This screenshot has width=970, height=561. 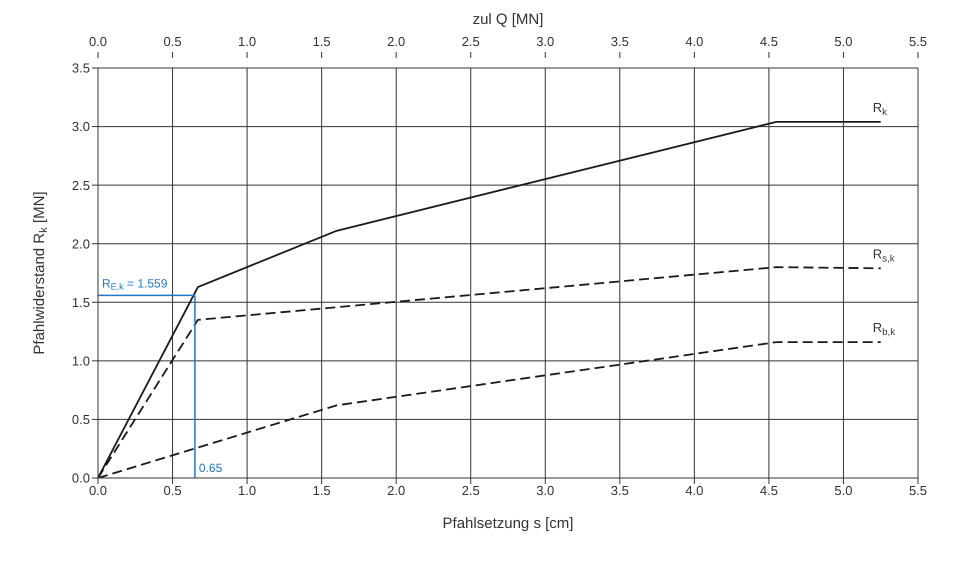 I want to click on y-tick-label: 1.5, so click(x=81, y=302).